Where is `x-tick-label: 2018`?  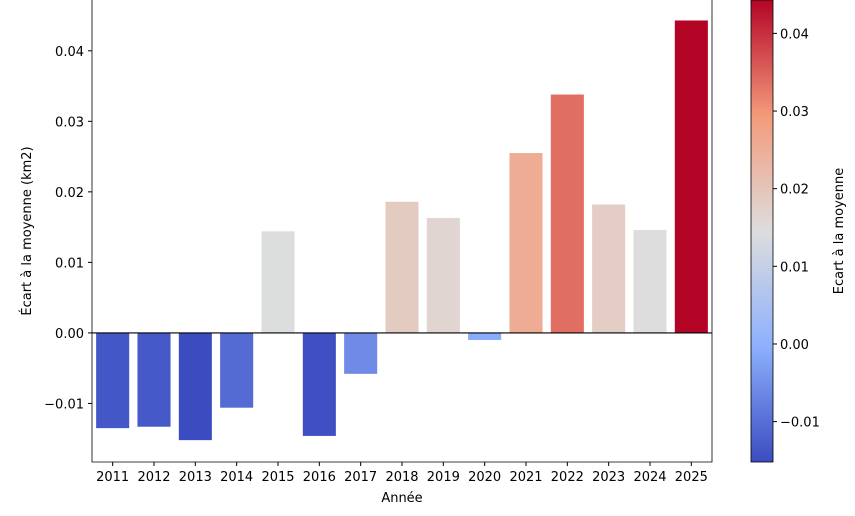
x-tick-label: 2018 is located at coordinates (401, 477).